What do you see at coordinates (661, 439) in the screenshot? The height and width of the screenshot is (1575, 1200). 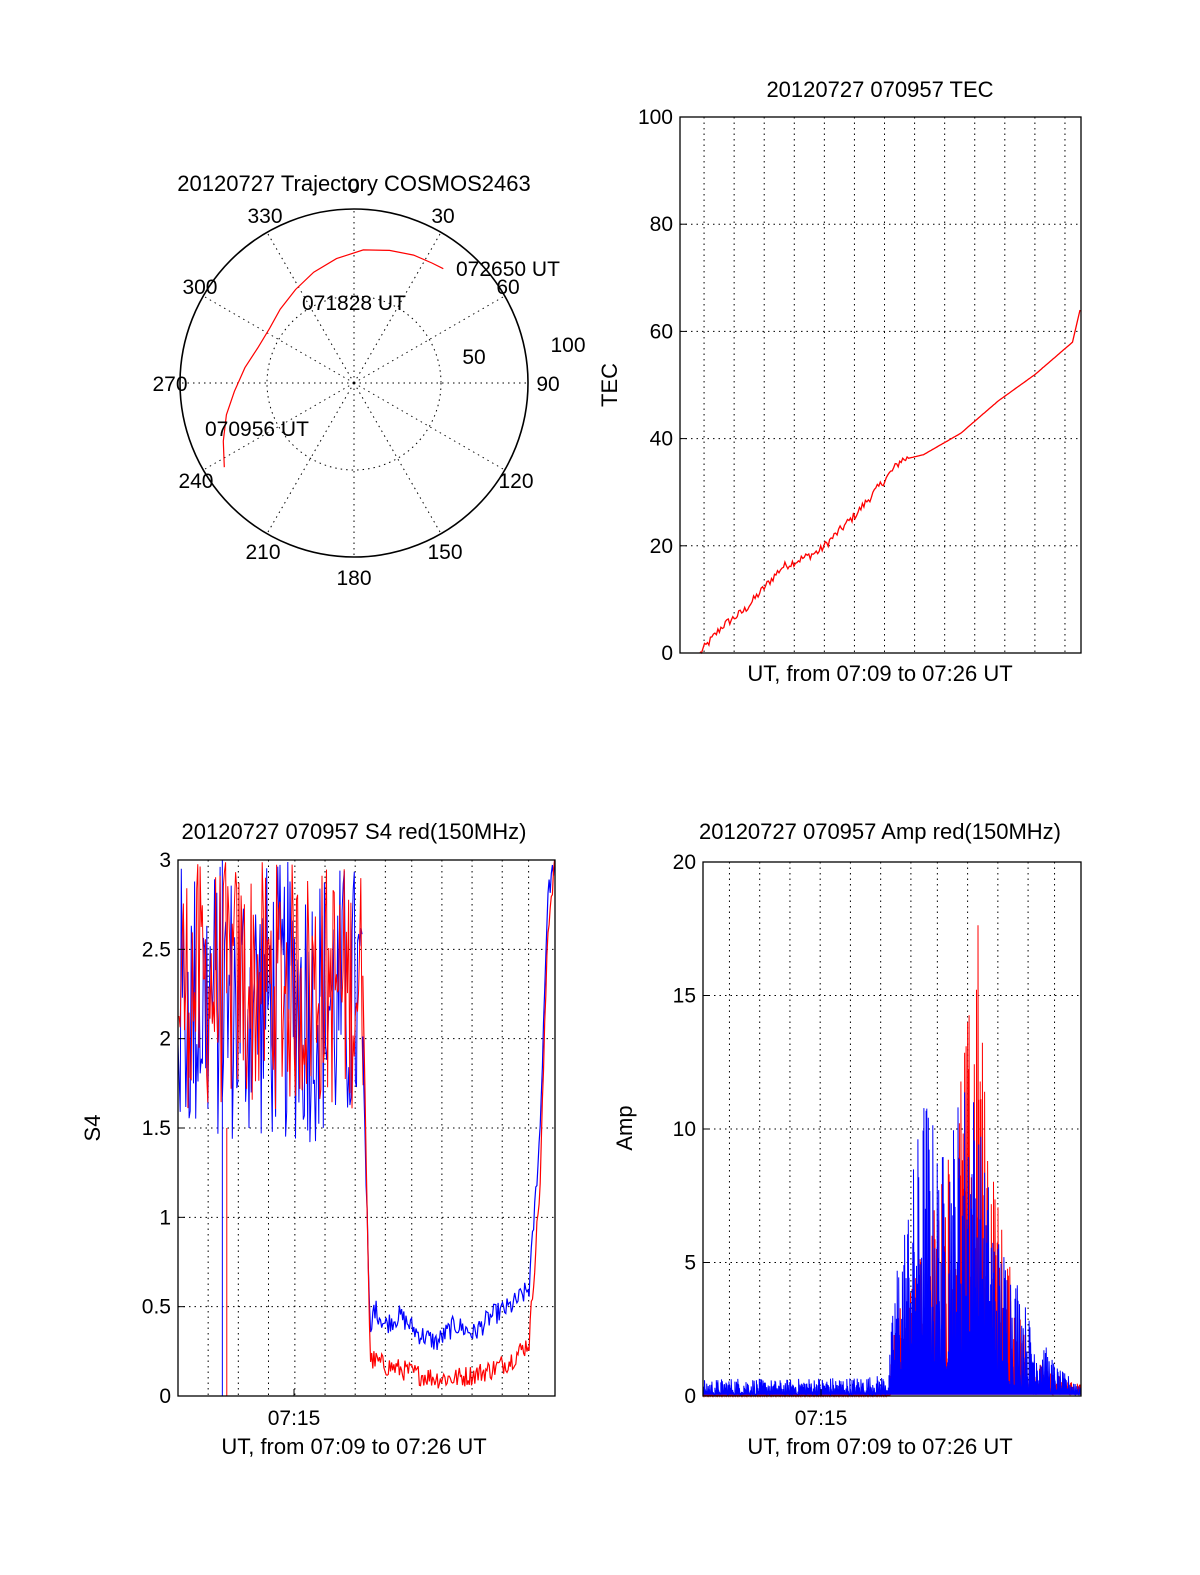 I see `tec-ytick-label-2: 40` at bounding box center [661, 439].